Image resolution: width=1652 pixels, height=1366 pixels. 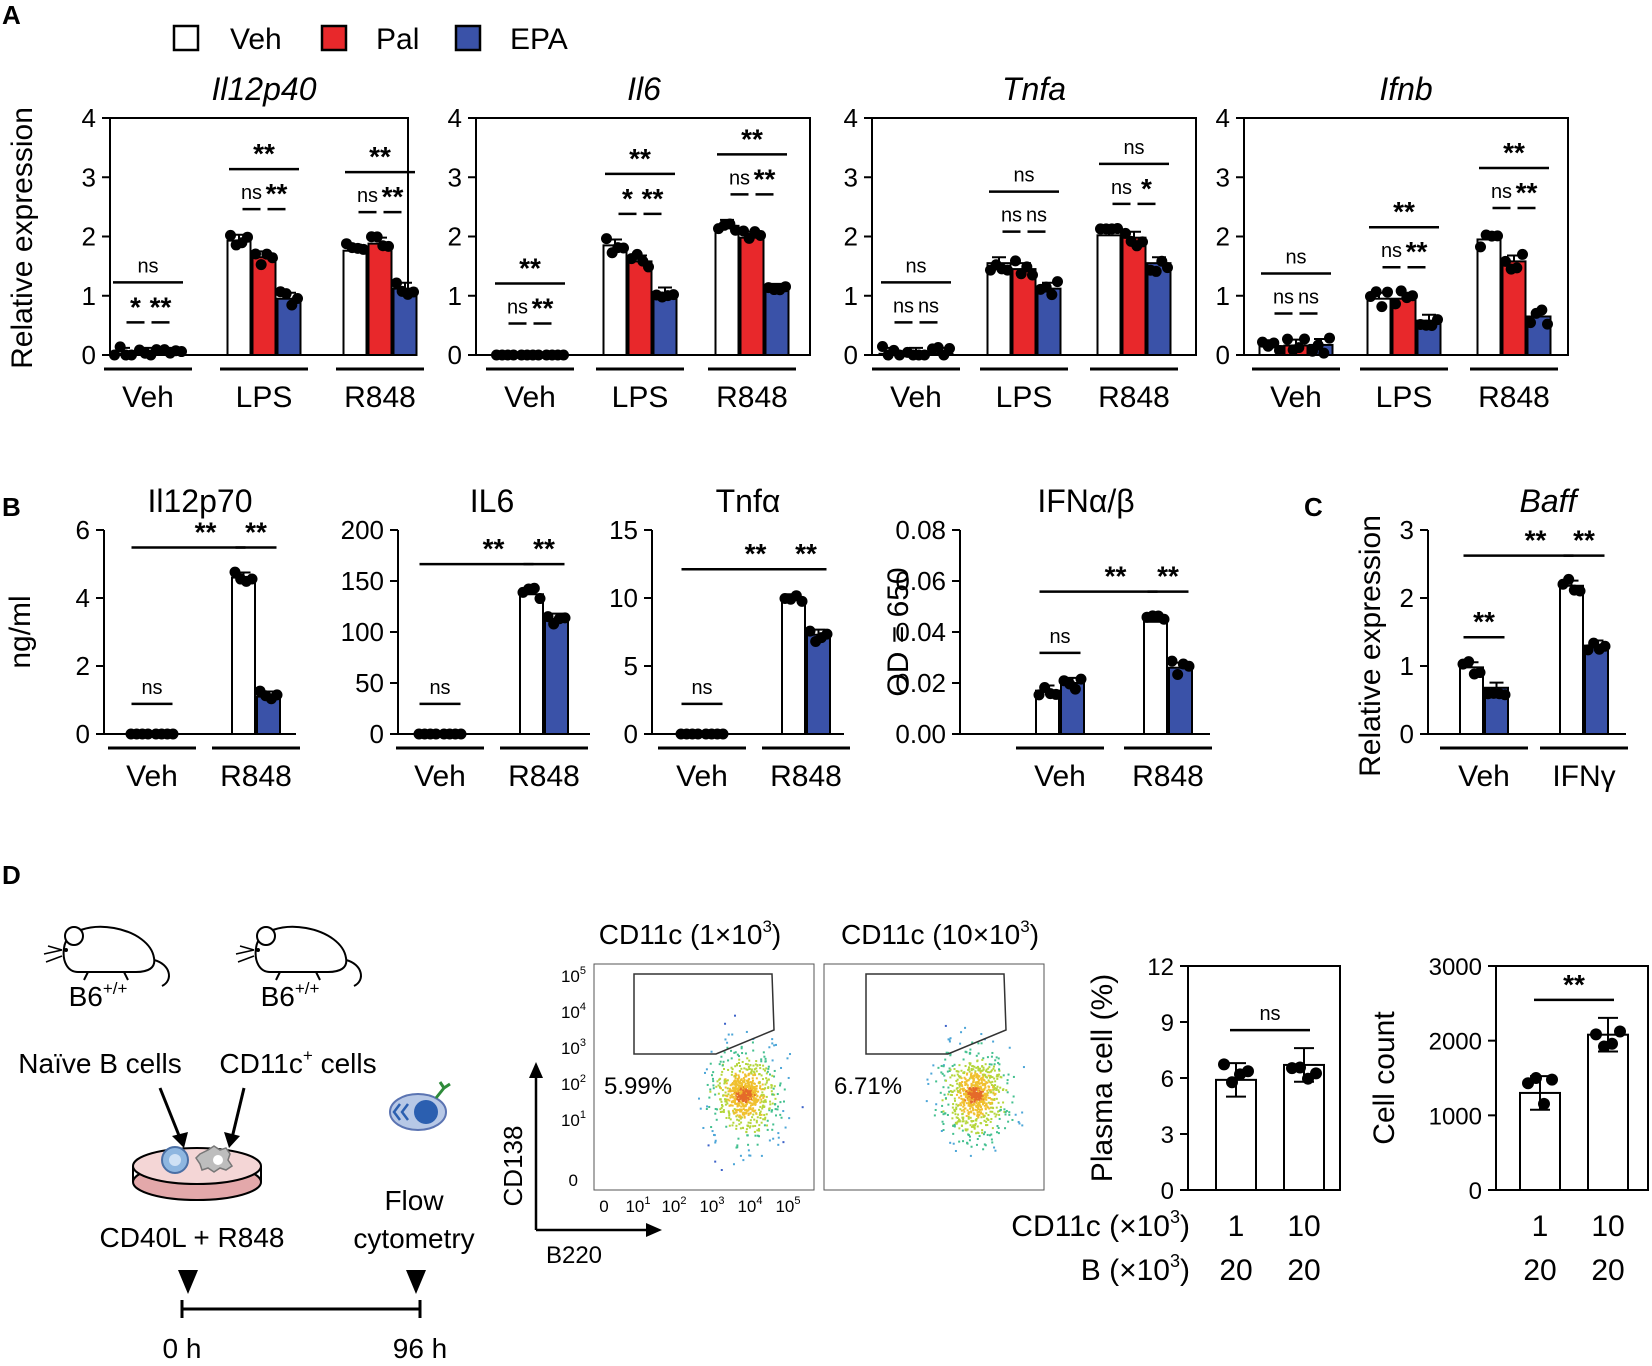 What do you see at coordinates (397, 39) in the screenshot?
I see `legend-label-pal: Pal` at bounding box center [397, 39].